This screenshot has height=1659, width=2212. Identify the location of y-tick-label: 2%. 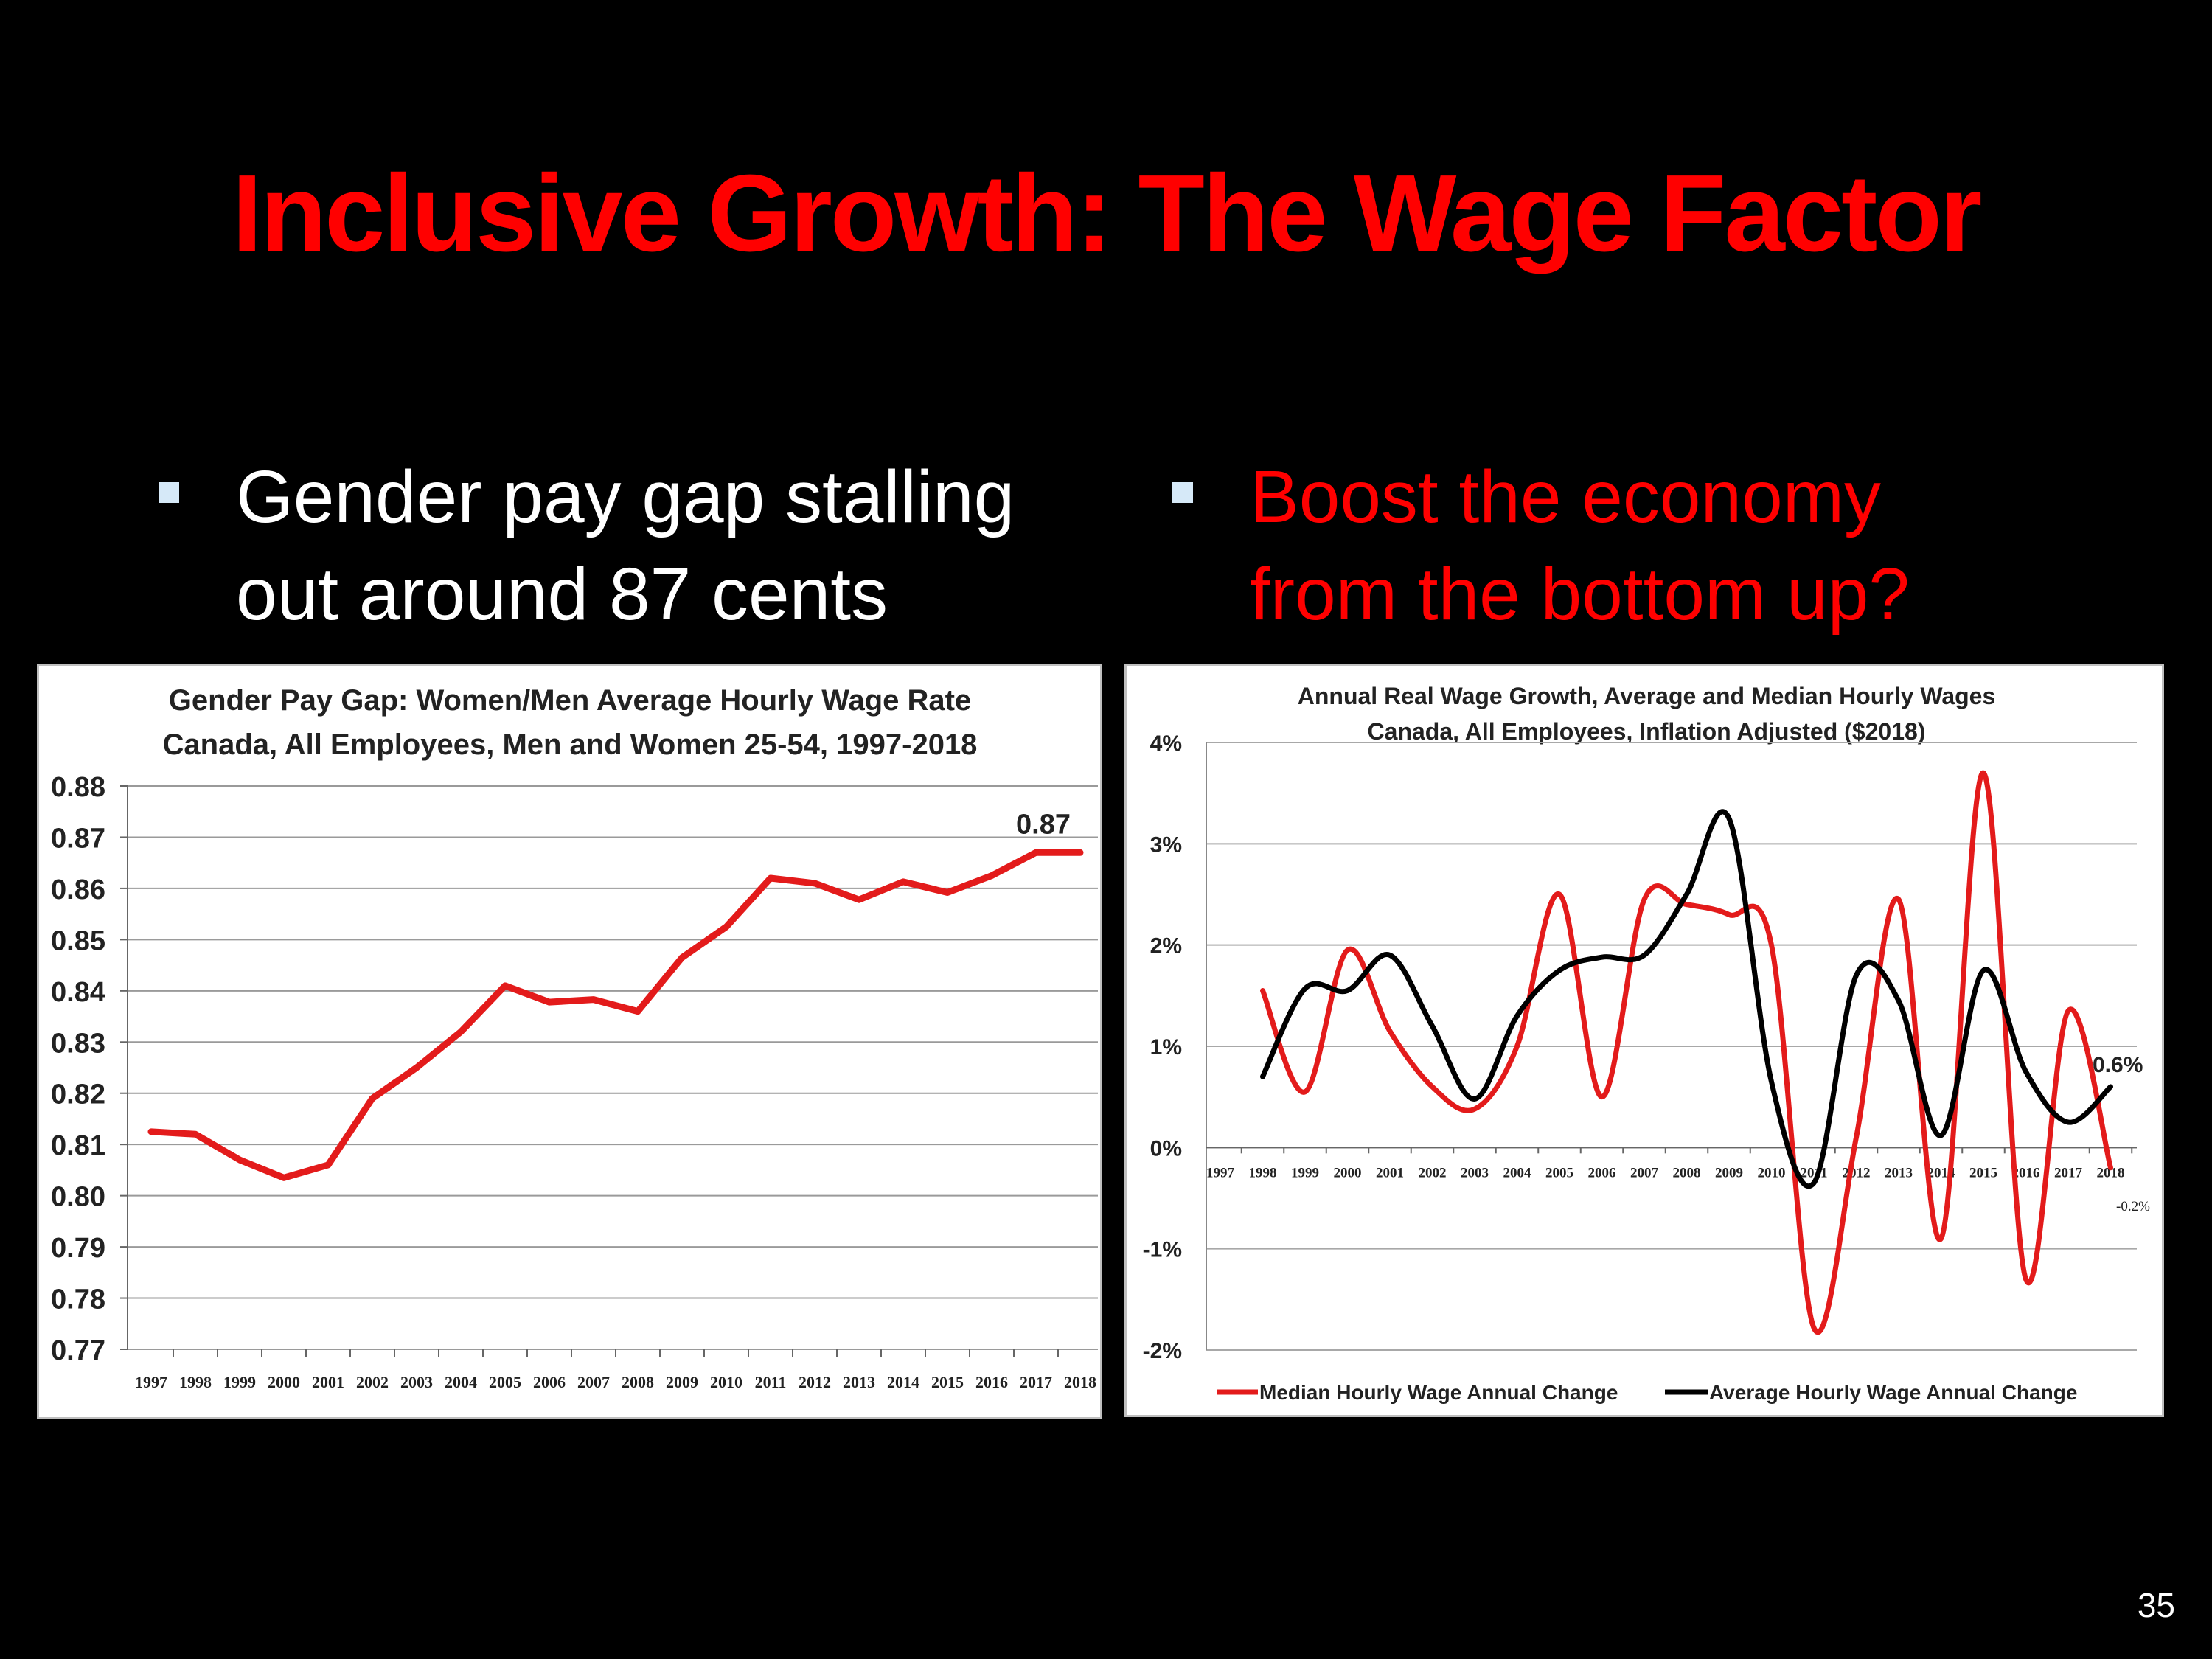
(1166, 946).